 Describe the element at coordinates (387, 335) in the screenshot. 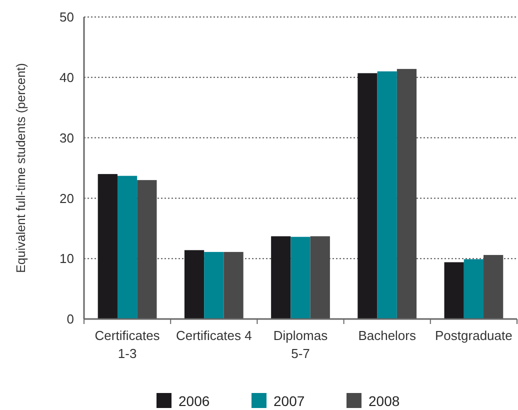

I see `x-tick-label: Bachelors` at that location.